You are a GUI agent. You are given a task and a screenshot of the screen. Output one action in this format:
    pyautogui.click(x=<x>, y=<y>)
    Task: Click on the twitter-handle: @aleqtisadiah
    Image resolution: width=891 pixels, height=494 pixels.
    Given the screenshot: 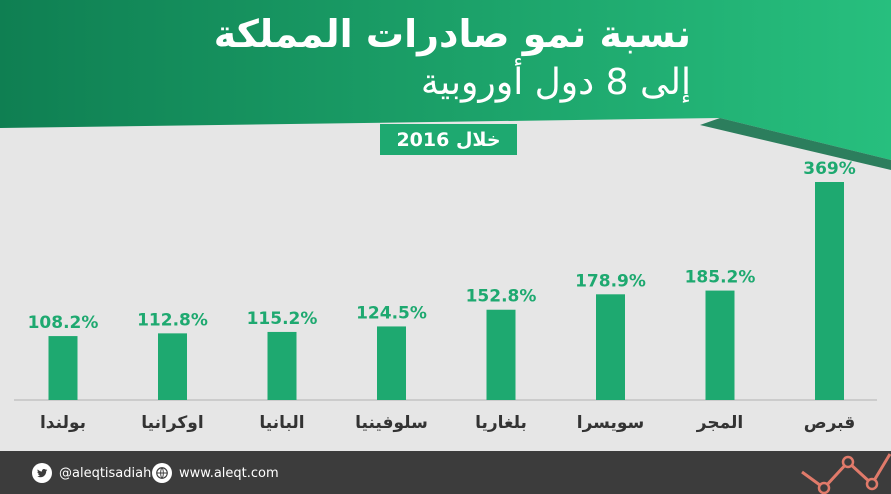 What is the action you would take?
    pyautogui.click(x=105, y=473)
    